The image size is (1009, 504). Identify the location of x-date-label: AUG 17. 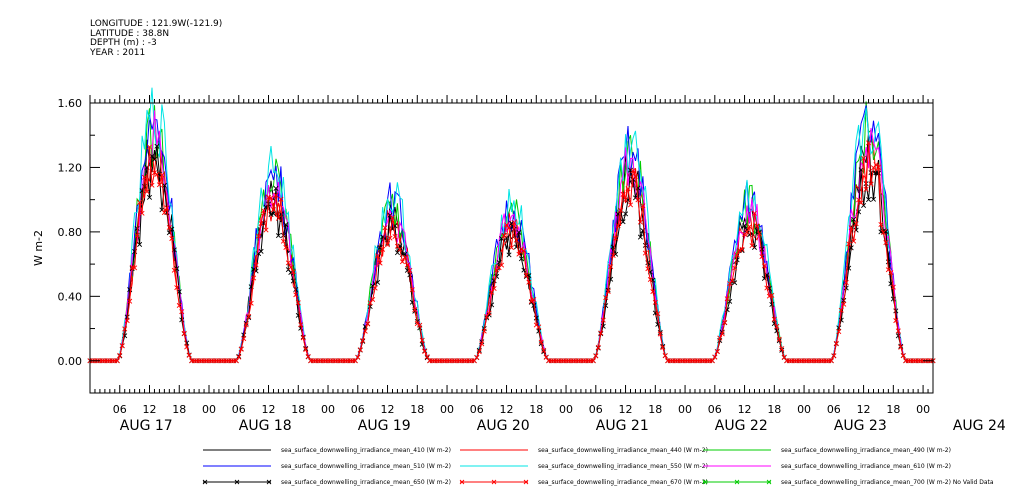
(146, 426).